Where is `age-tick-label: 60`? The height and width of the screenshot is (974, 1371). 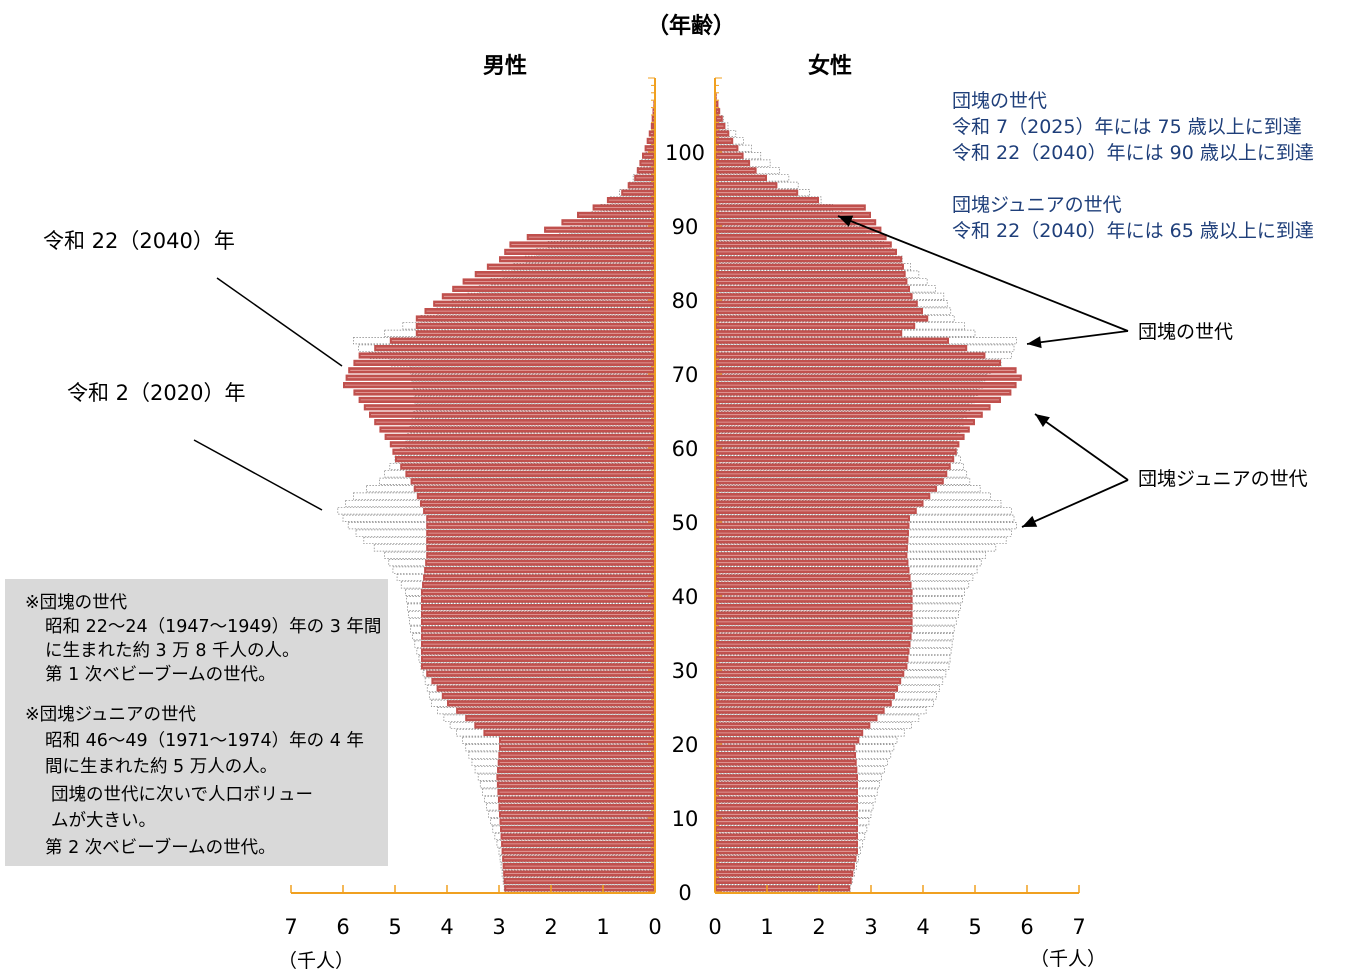 age-tick-label: 60 is located at coordinates (685, 449).